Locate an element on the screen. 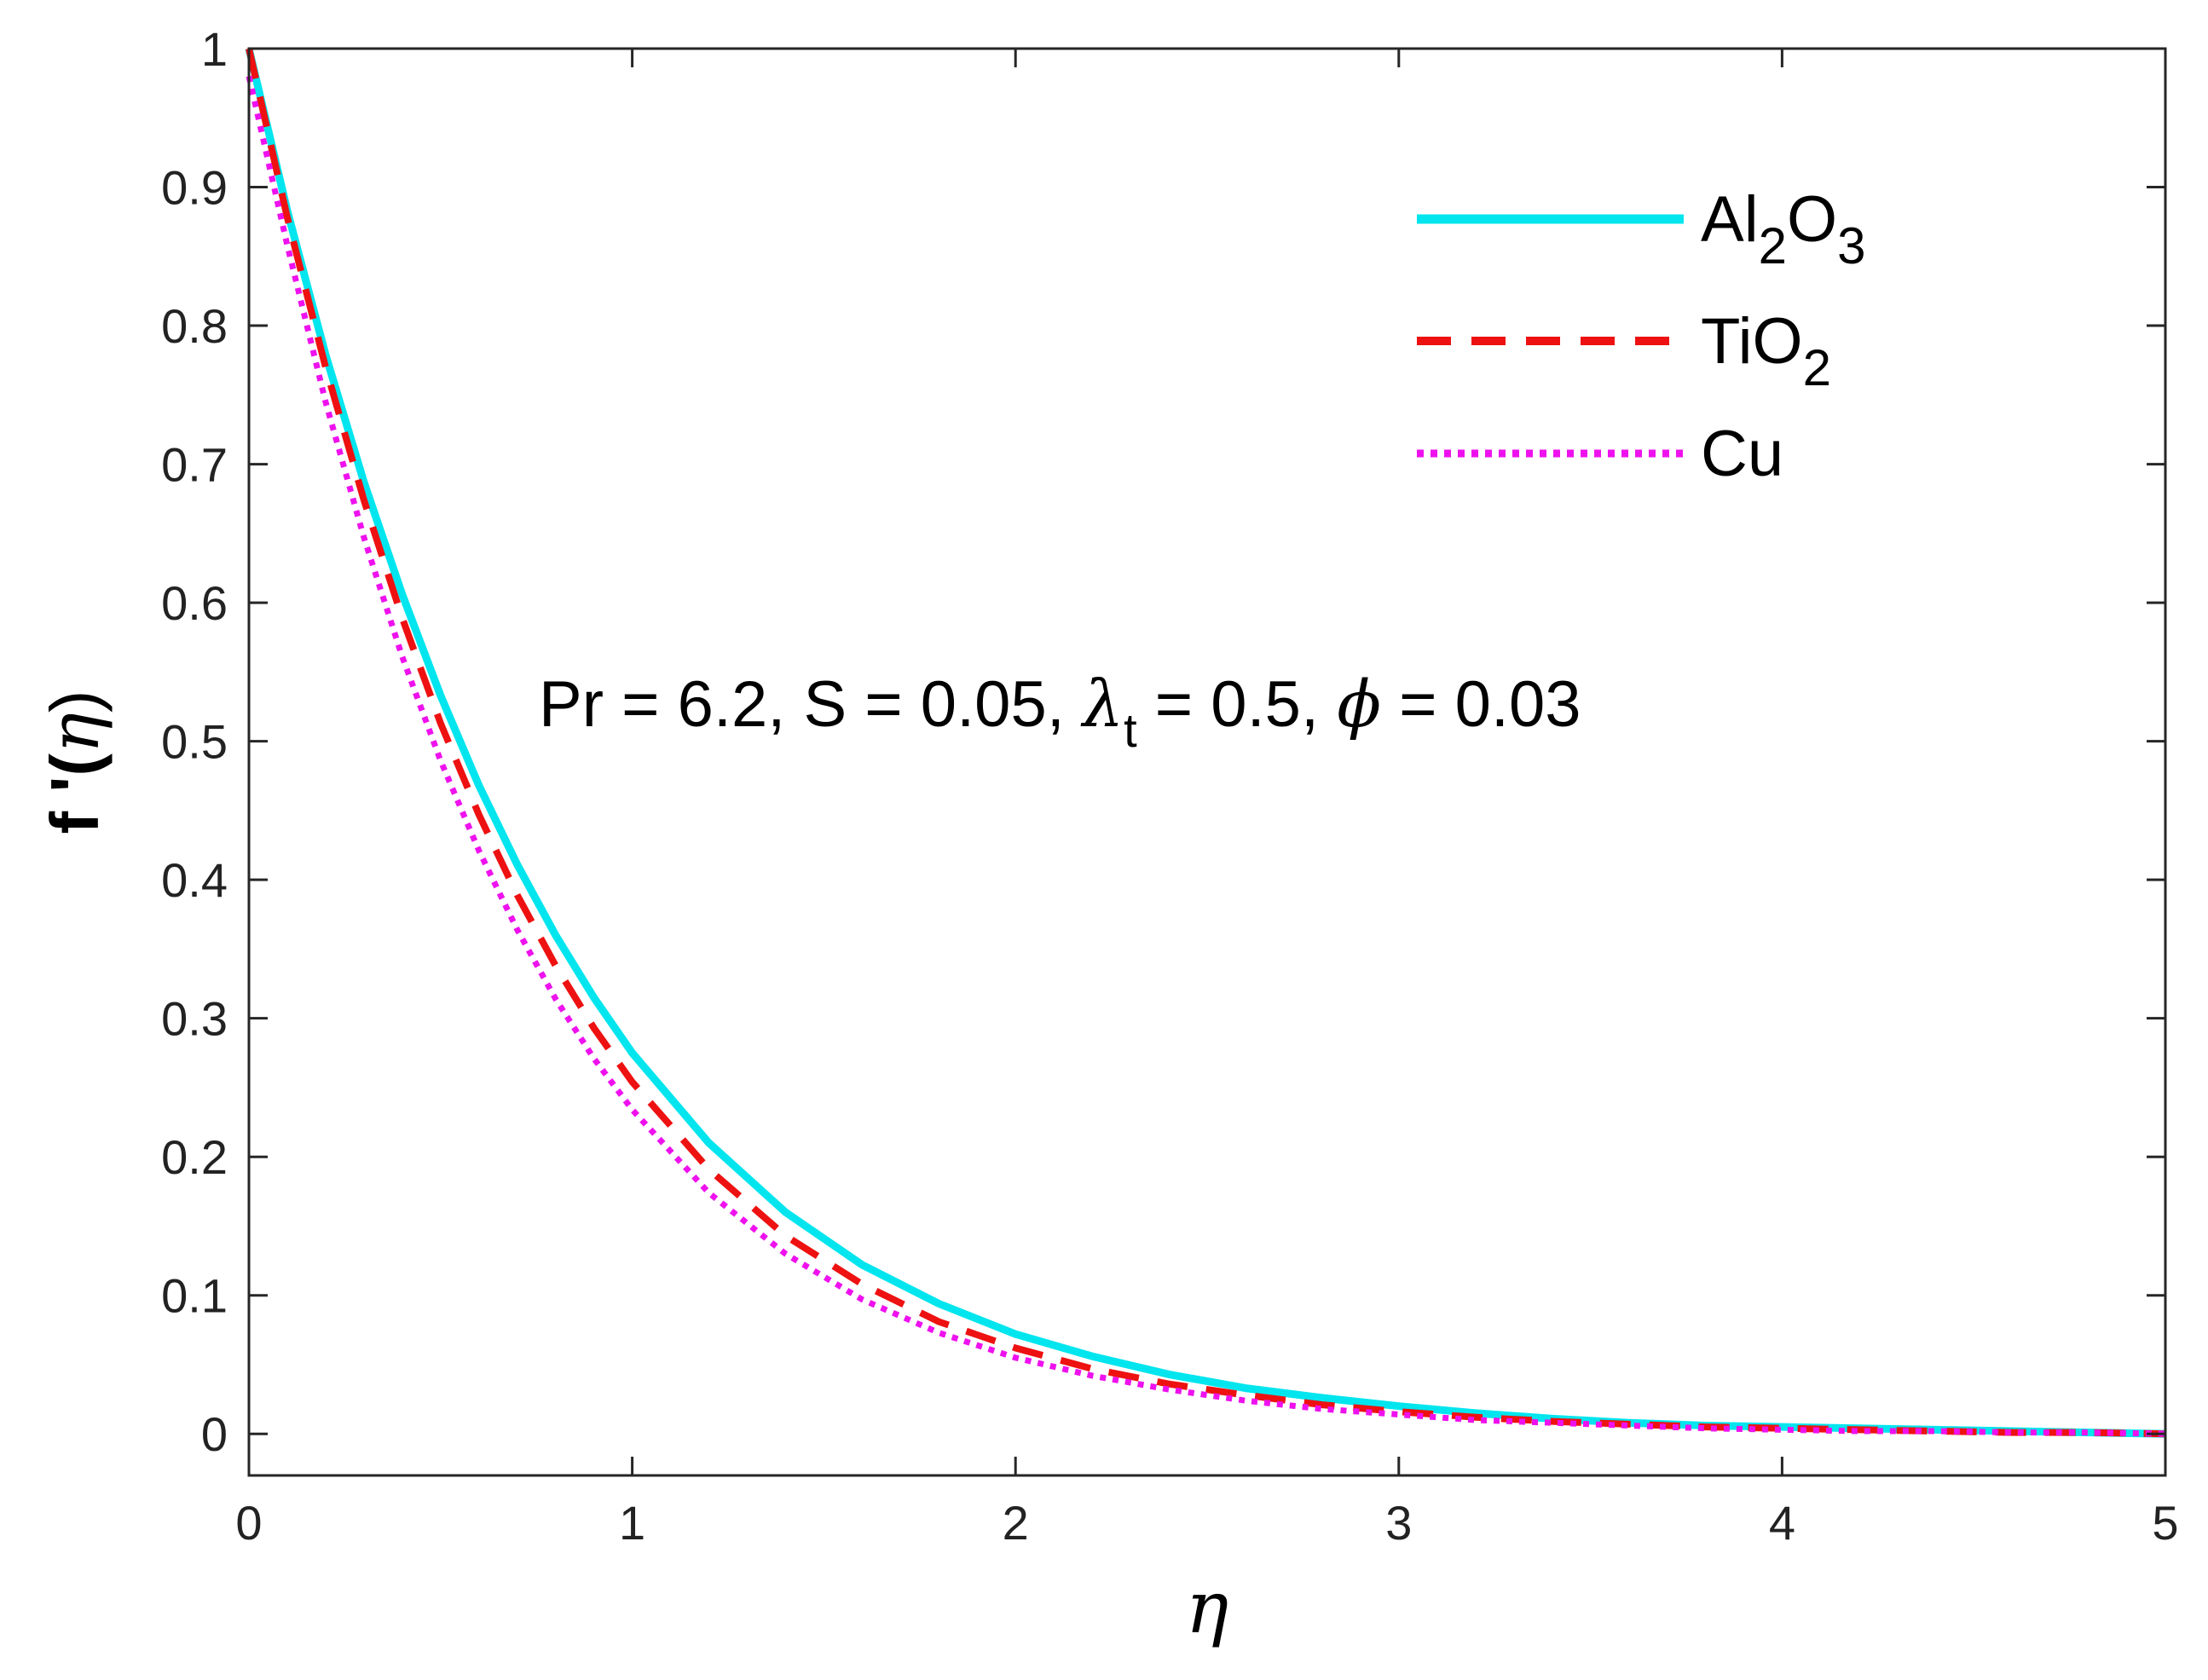 The height and width of the screenshot is (1680, 2208). annotation-prefix: Pr = 6.2, S = 0.05, is located at coordinates (811, 704).